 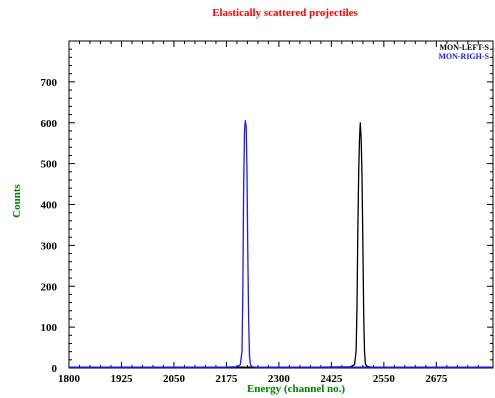 I want to click on y-tick-label: 300, so click(x=49, y=246).